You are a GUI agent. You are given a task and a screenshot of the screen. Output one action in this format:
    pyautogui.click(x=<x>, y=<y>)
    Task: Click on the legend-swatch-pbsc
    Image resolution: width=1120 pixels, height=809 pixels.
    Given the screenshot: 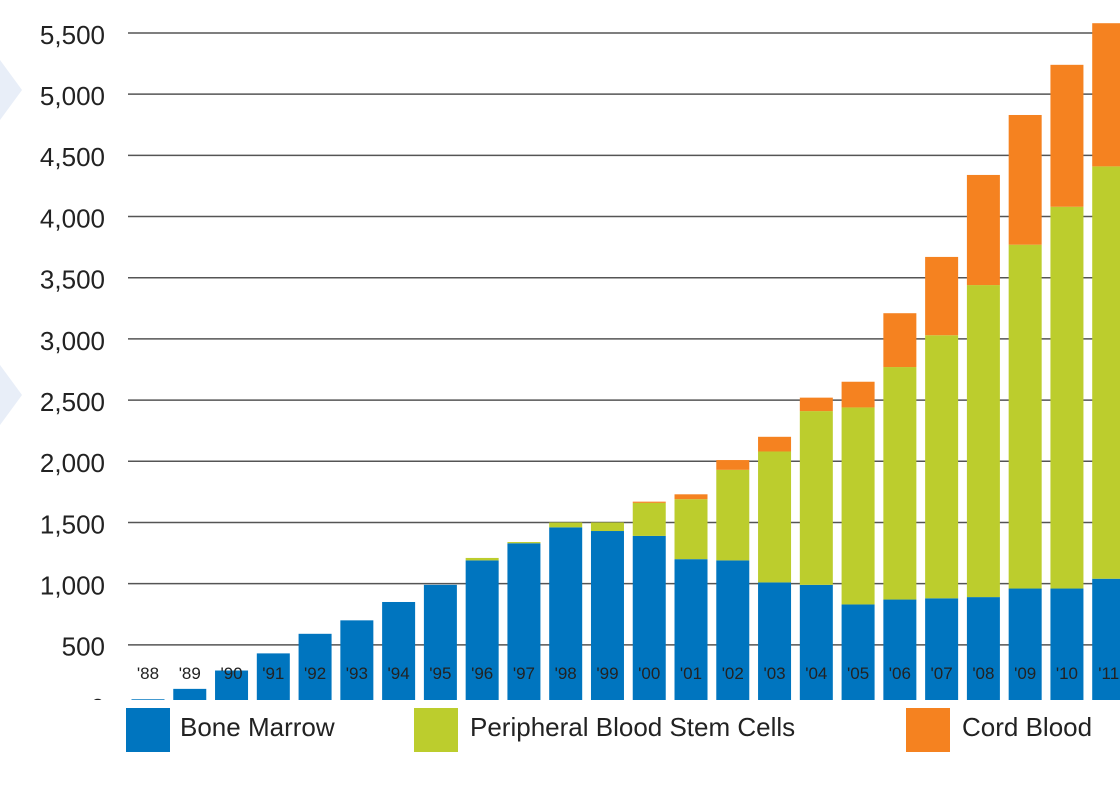 What is the action you would take?
    pyautogui.click(x=436, y=730)
    